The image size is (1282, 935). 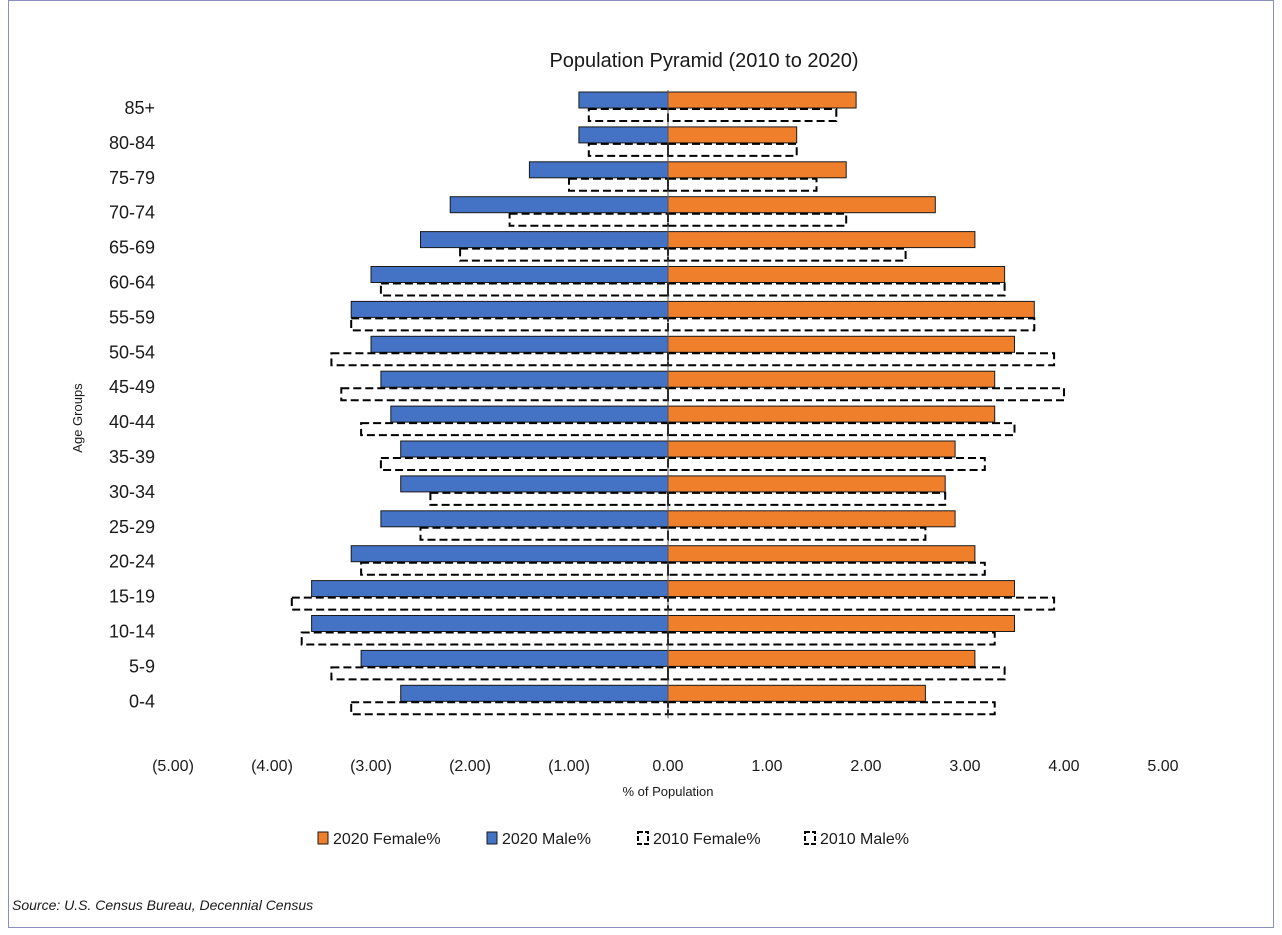 What do you see at coordinates (323, 838) in the screenshot?
I see `legend-swatch-2020-female` at bounding box center [323, 838].